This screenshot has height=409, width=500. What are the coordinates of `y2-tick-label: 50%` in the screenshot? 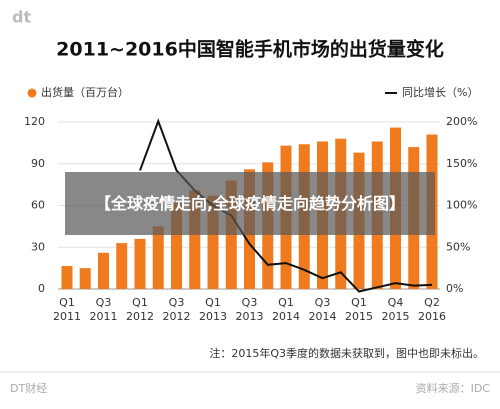 It's located at (458, 246).